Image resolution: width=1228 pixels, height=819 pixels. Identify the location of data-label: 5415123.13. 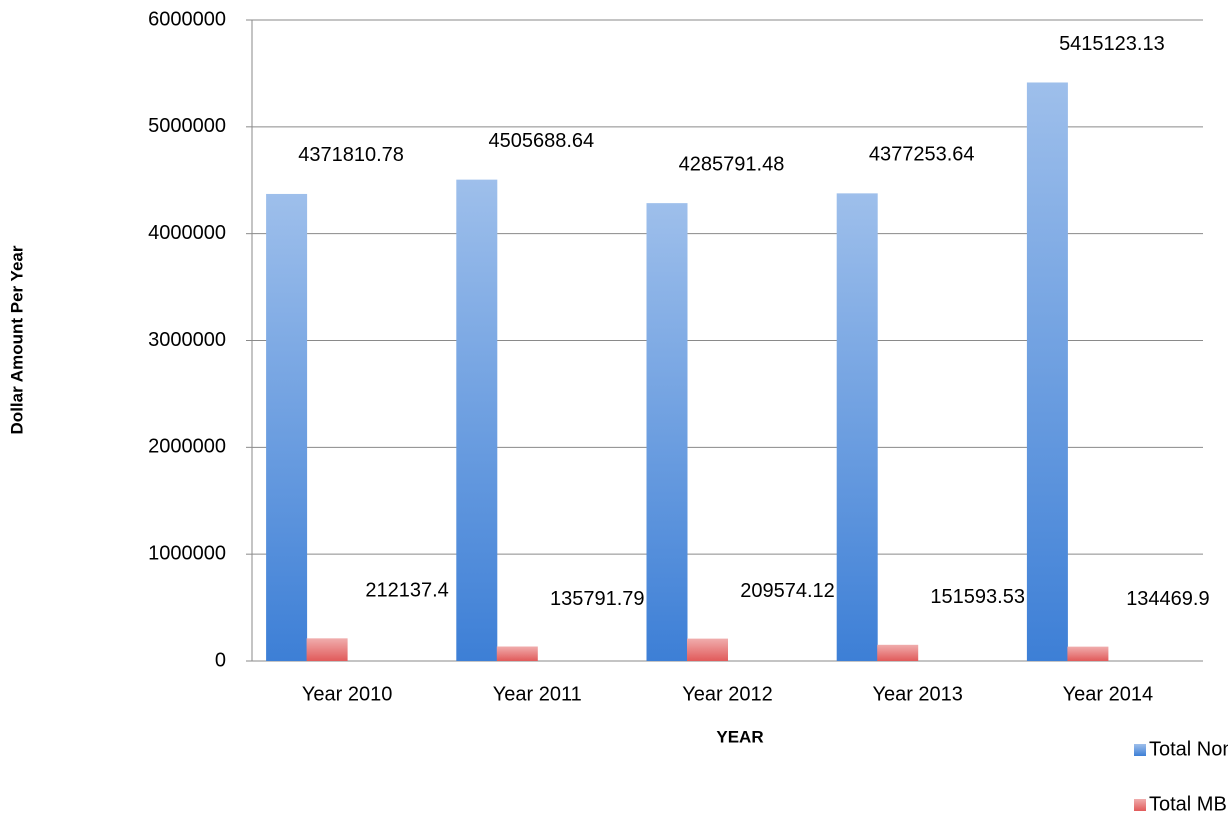
(1112, 44).